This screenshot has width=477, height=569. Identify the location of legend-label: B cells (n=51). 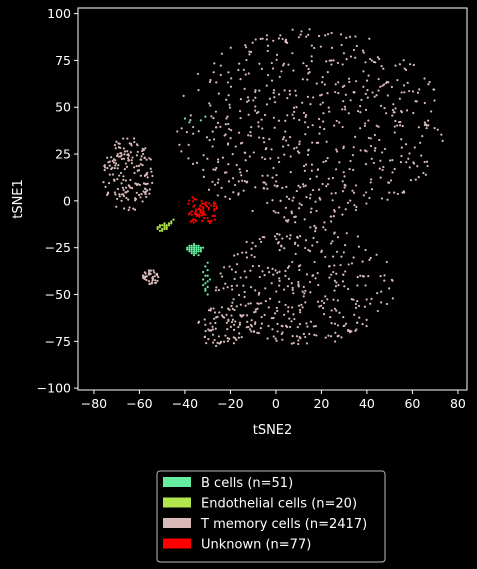
(247, 483).